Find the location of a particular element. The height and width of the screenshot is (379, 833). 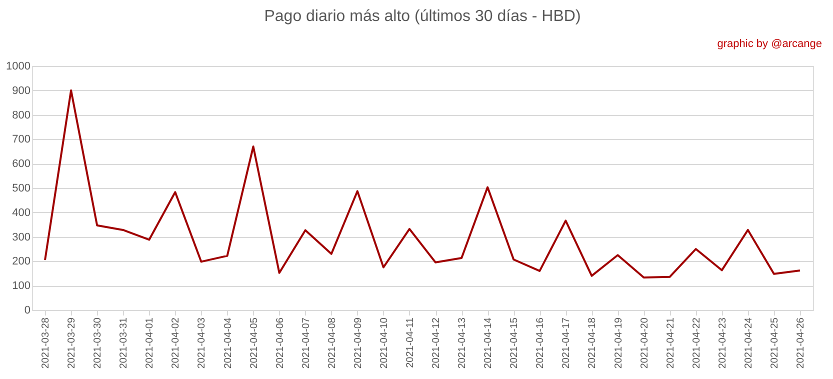

x-tick-label: 2021-04-19 is located at coordinates (618, 343).